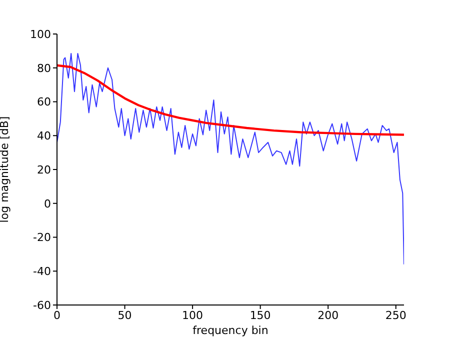  I want to click on x-tick-label: 0, so click(57, 315).